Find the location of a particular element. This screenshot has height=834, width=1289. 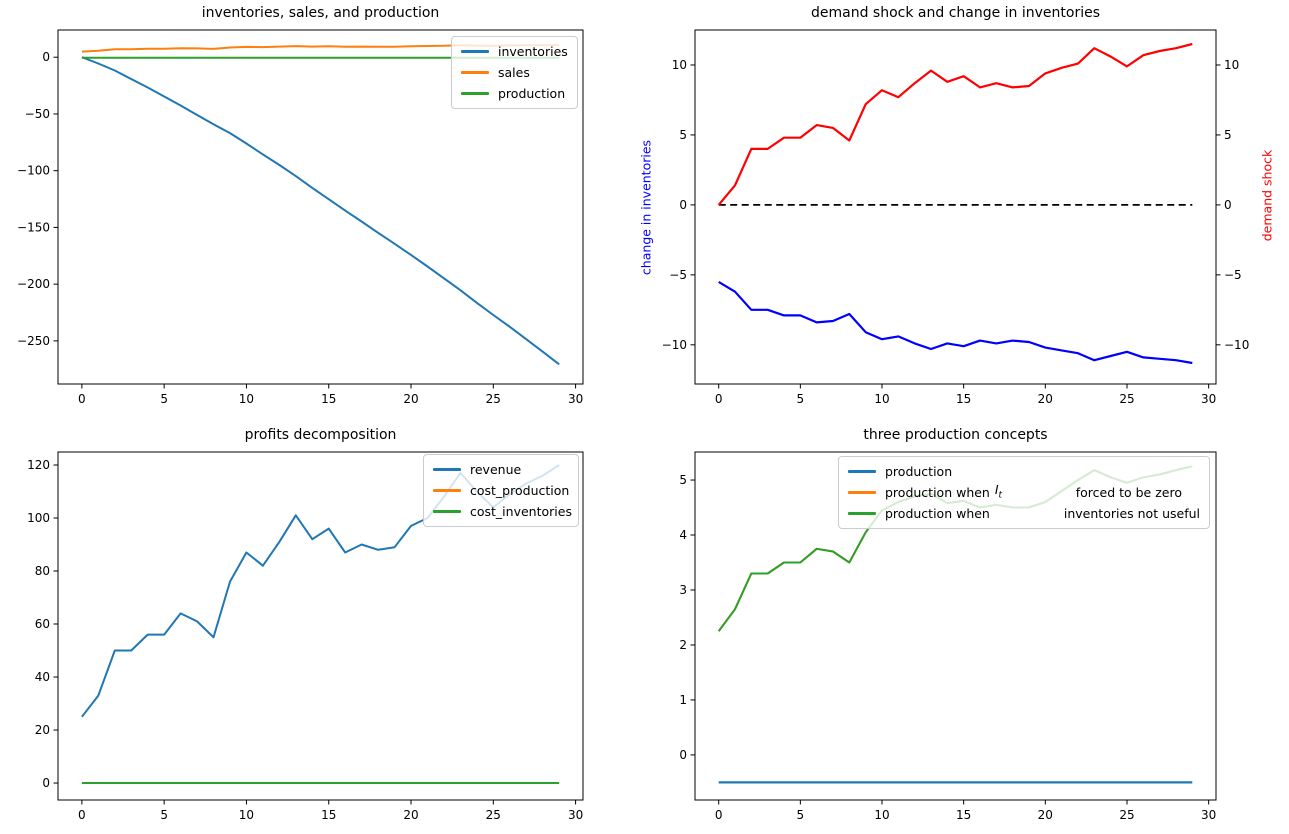

legend-label: cost_production is located at coordinates (520, 490).